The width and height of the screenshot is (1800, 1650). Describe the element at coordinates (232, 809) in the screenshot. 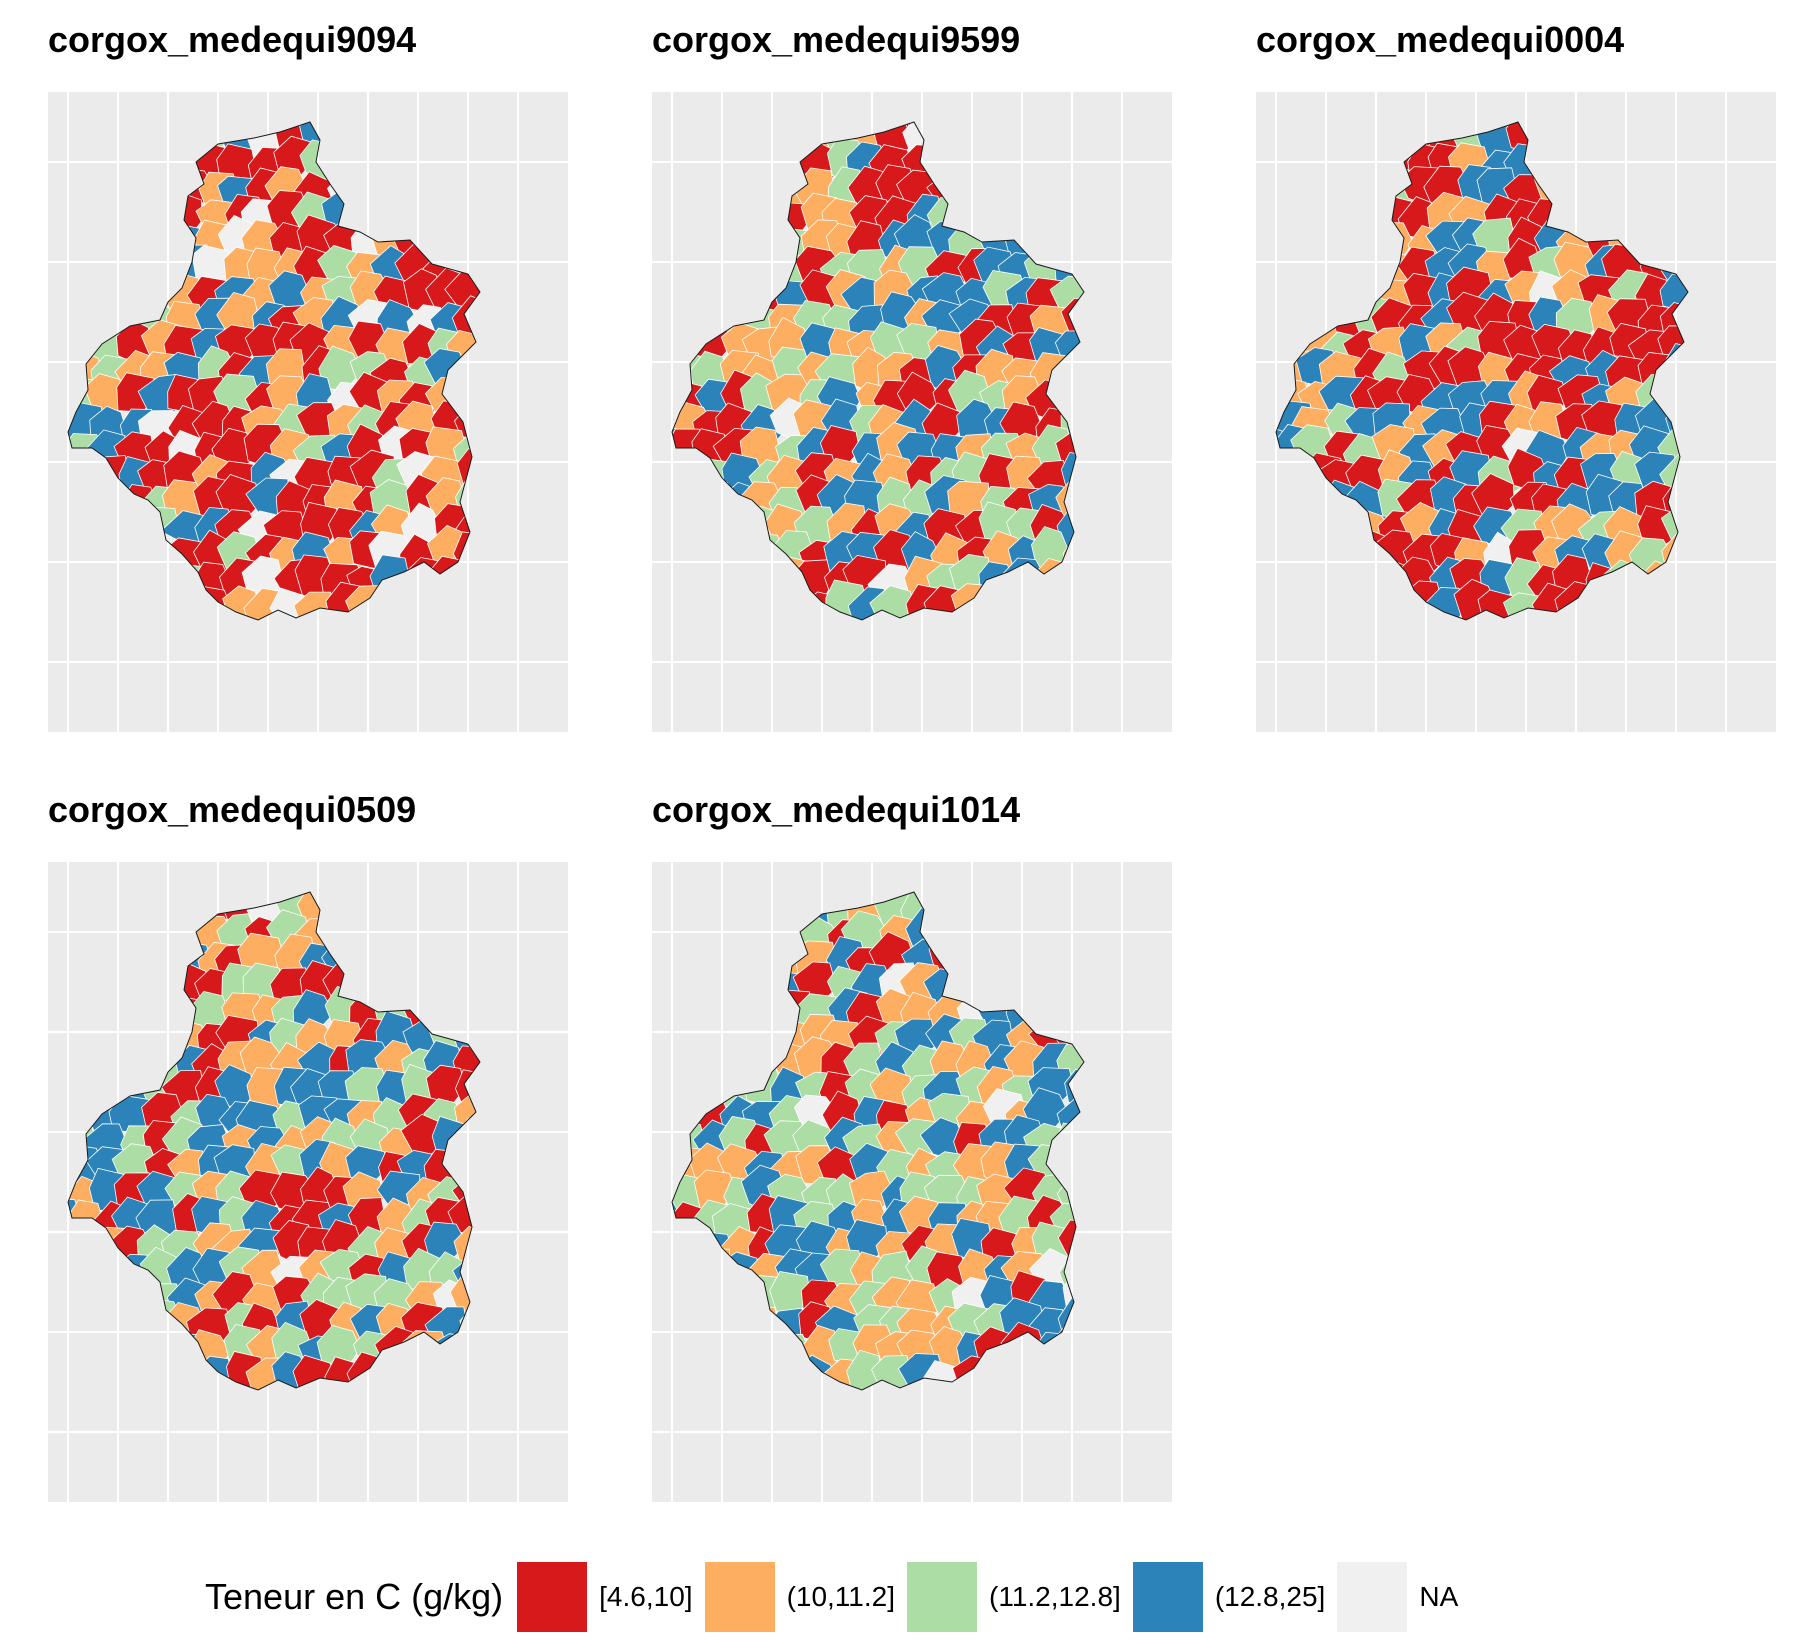

I see `panel-title: corgox_medequi0509` at that location.